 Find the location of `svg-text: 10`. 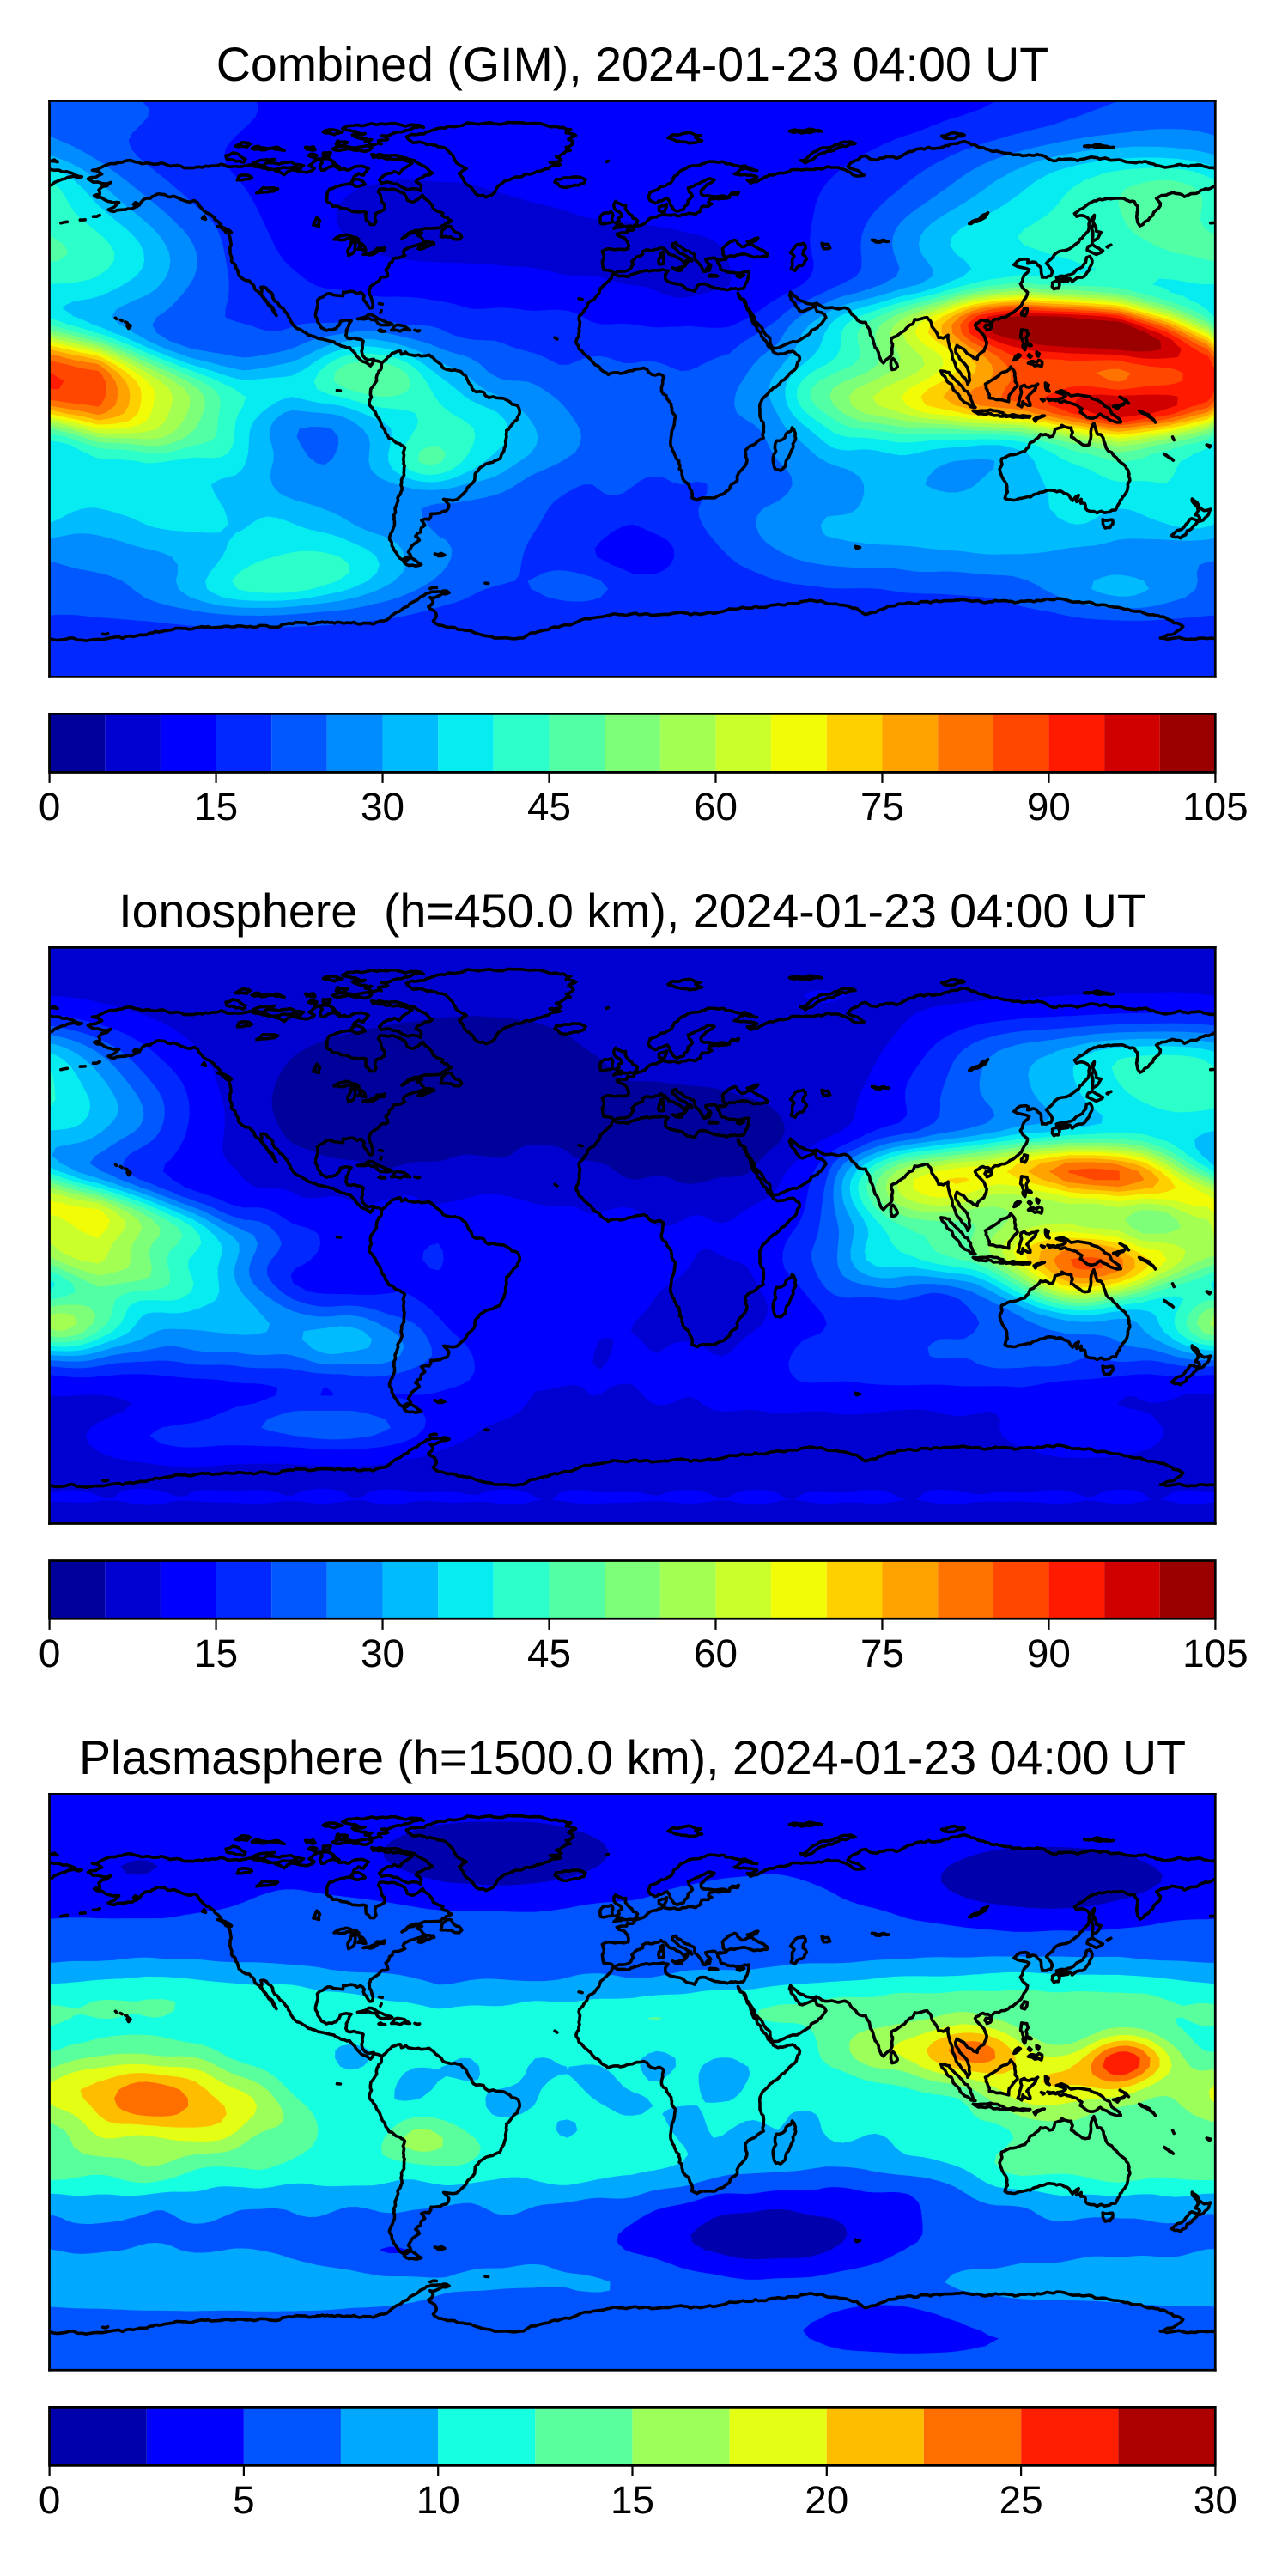

svg-text: 10 is located at coordinates (438, 2500).